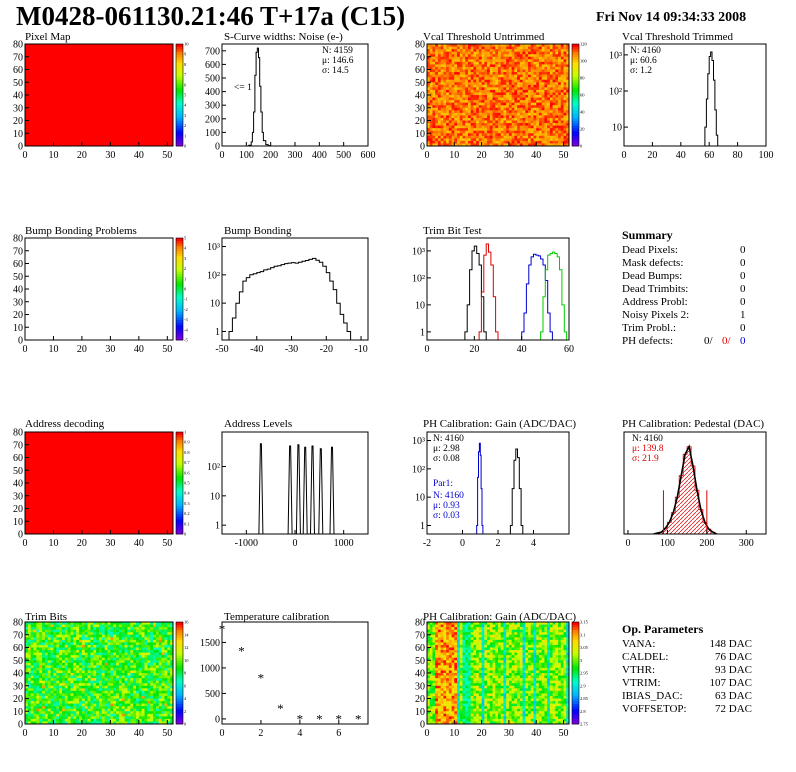  Describe the element at coordinates (280, 708) in the screenshot. I see `chart-temperature-calibration-point: *` at that location.